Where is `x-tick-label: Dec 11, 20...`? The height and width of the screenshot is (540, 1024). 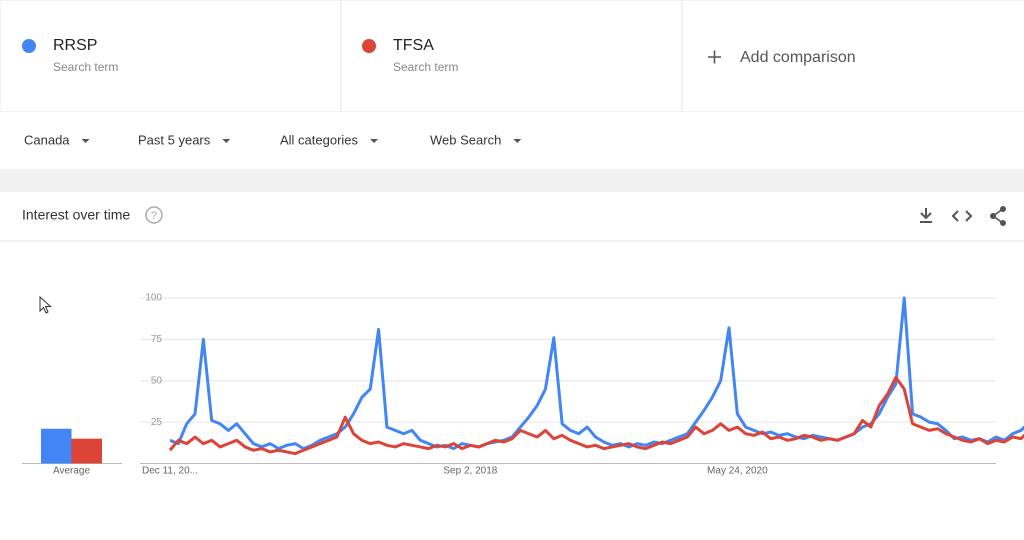 x-tick-label: Dec 11, 20... is located at coordinates (170, 471).